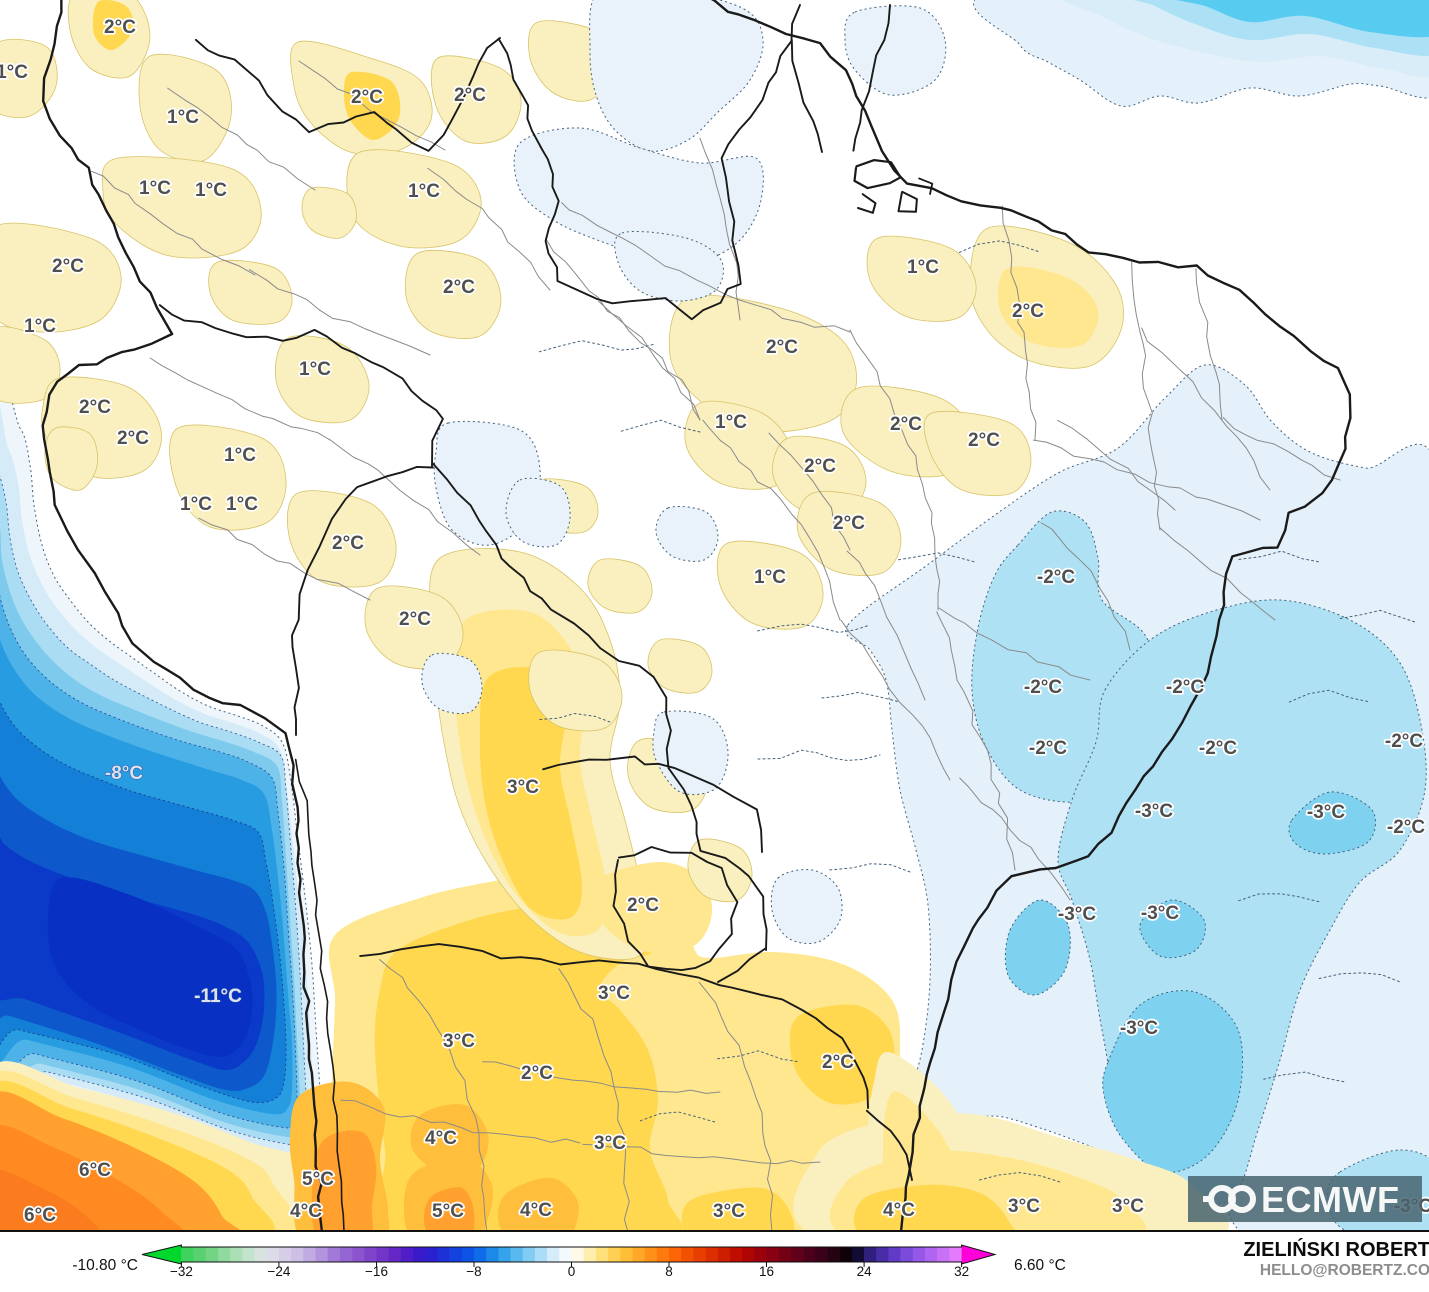 The height and width of the screenshot is (1292, 1429). I want to click on svg-text: 0, so click(572, 1271).